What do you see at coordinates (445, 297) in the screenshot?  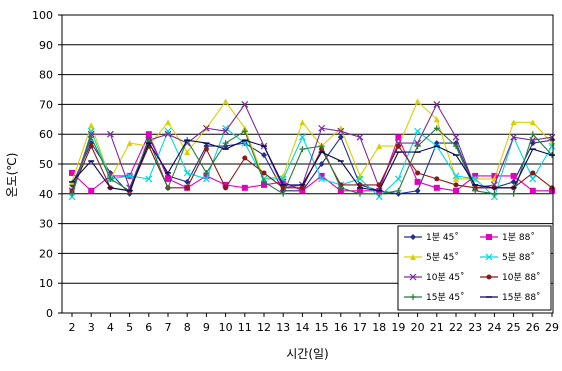 I see `legend-label: 15분 45˚` at bounding box center [445, 297].